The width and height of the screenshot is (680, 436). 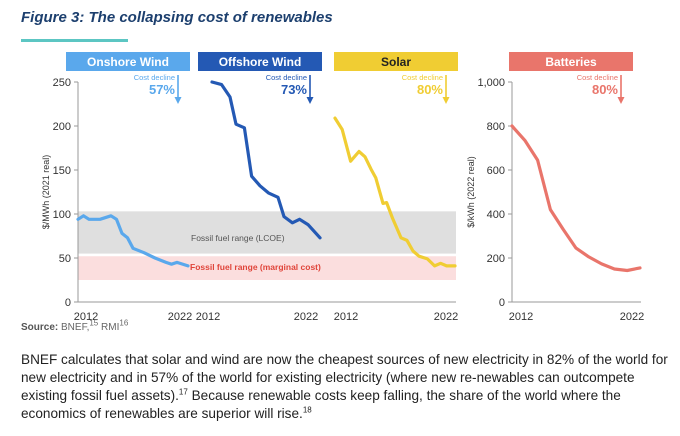 What do you see at coordinates (86, 317) in the screenshot?
I see `onshore-wind-x-tick-label: 2012` at bounding box center [86, 317].